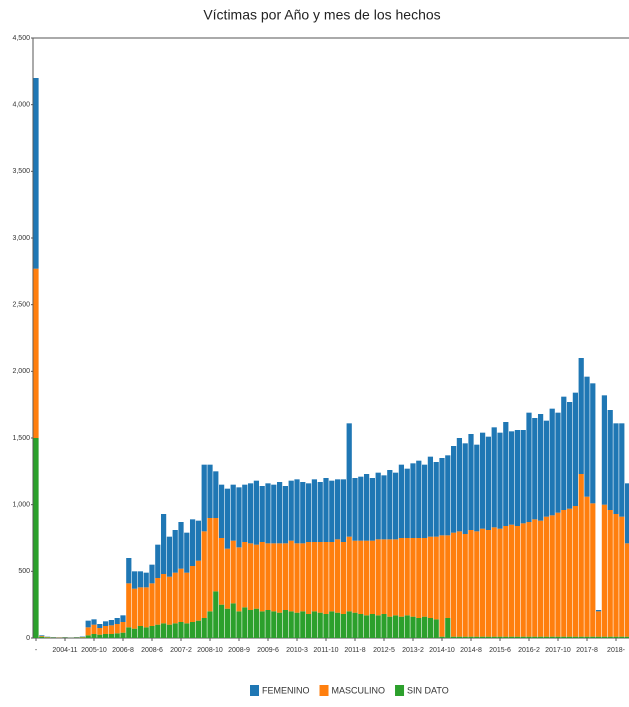  I want to click on x-tick-label: 2013-2, so click(413, 650).